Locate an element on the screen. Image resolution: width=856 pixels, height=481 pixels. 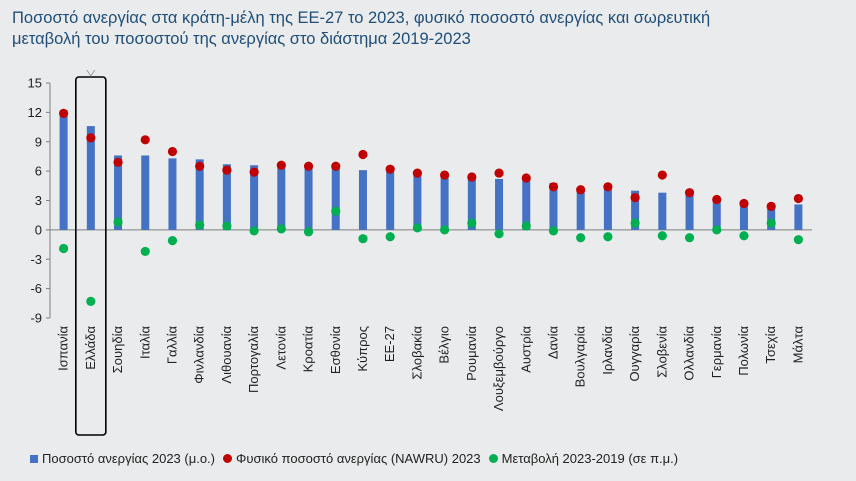
legend-label-change: Μεταβολή 2023-2019 (σε π.μ.) is located at coordinates (590, 458).